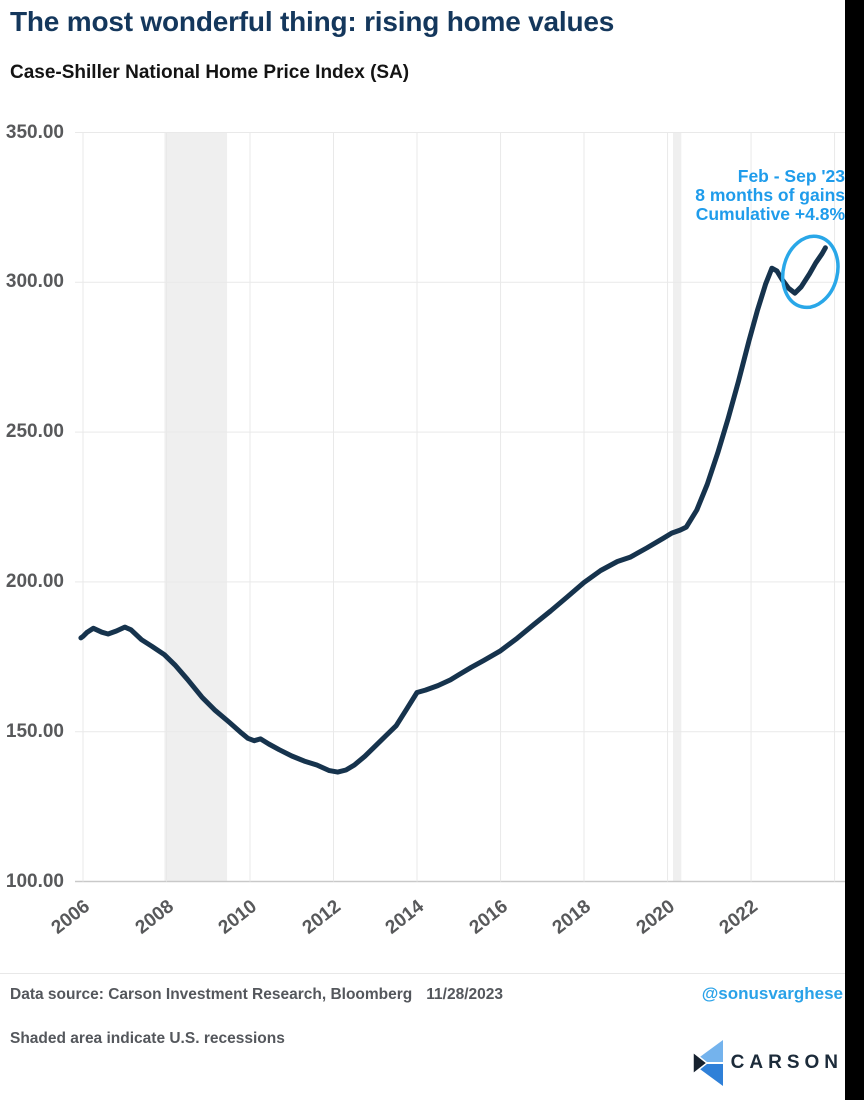 This screenshot has height=1100, width=864. What do you see at coordinates (34, 282) in the screenshot?
I see `y-tick-label: 300.00` at bounding box center [34, 282].